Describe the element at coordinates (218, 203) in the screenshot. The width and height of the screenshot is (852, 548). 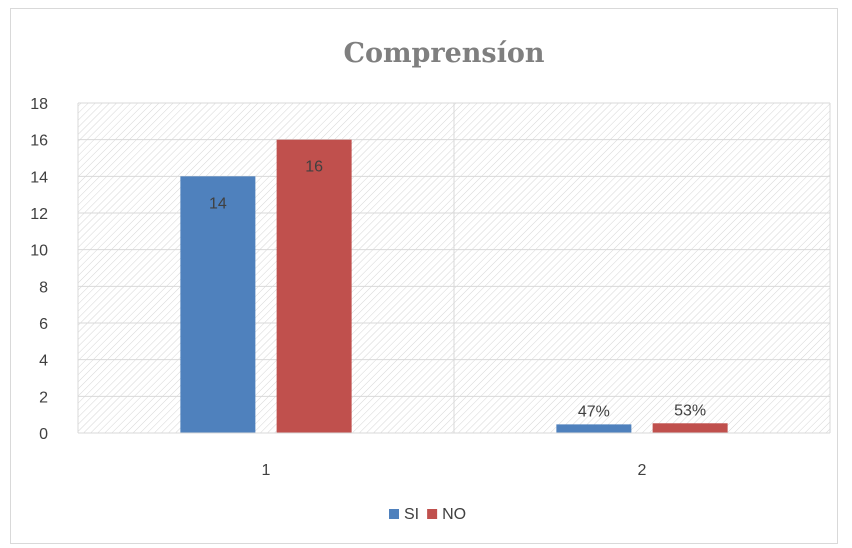
I see `data-label: 14` at that location.